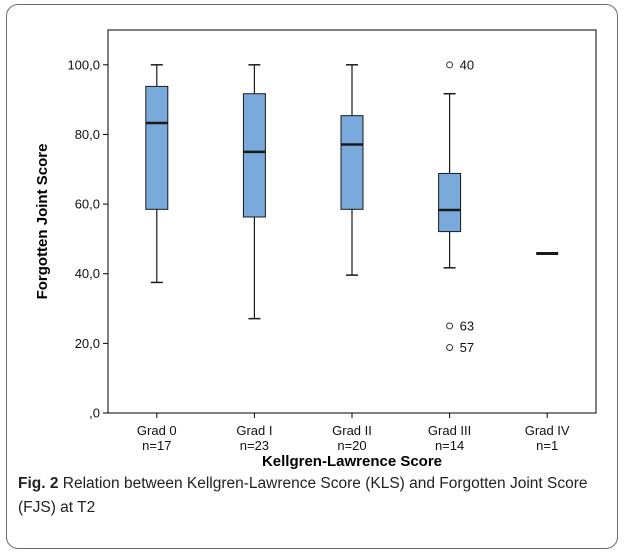  I want to click on y-tick-label: 60,0, so click(87, 204).